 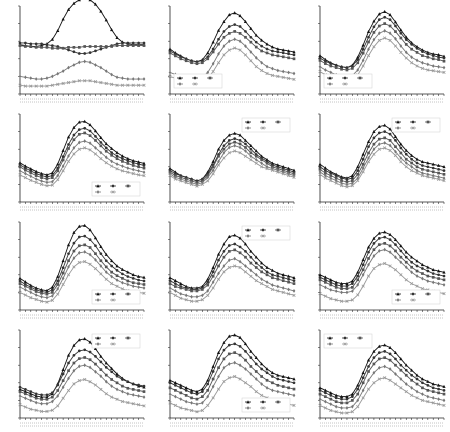 I want to click on legend, so click(x=348, y=81).